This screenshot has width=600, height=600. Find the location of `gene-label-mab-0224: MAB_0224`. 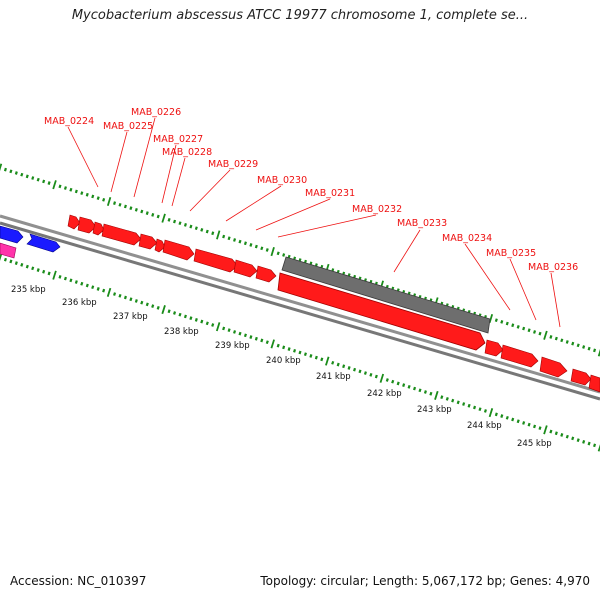

gene-label-mab-0224: MAB_0224 is located at coordinates (69, 121).